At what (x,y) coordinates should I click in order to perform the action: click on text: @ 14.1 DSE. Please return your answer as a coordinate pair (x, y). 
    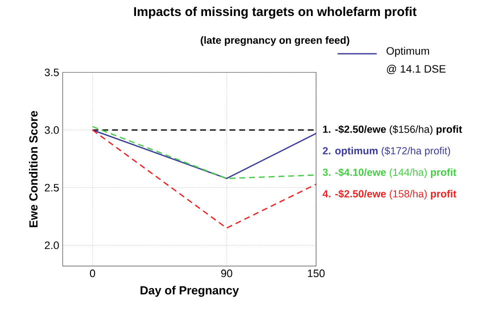
    Looking at the image, I should click on (416, 69).